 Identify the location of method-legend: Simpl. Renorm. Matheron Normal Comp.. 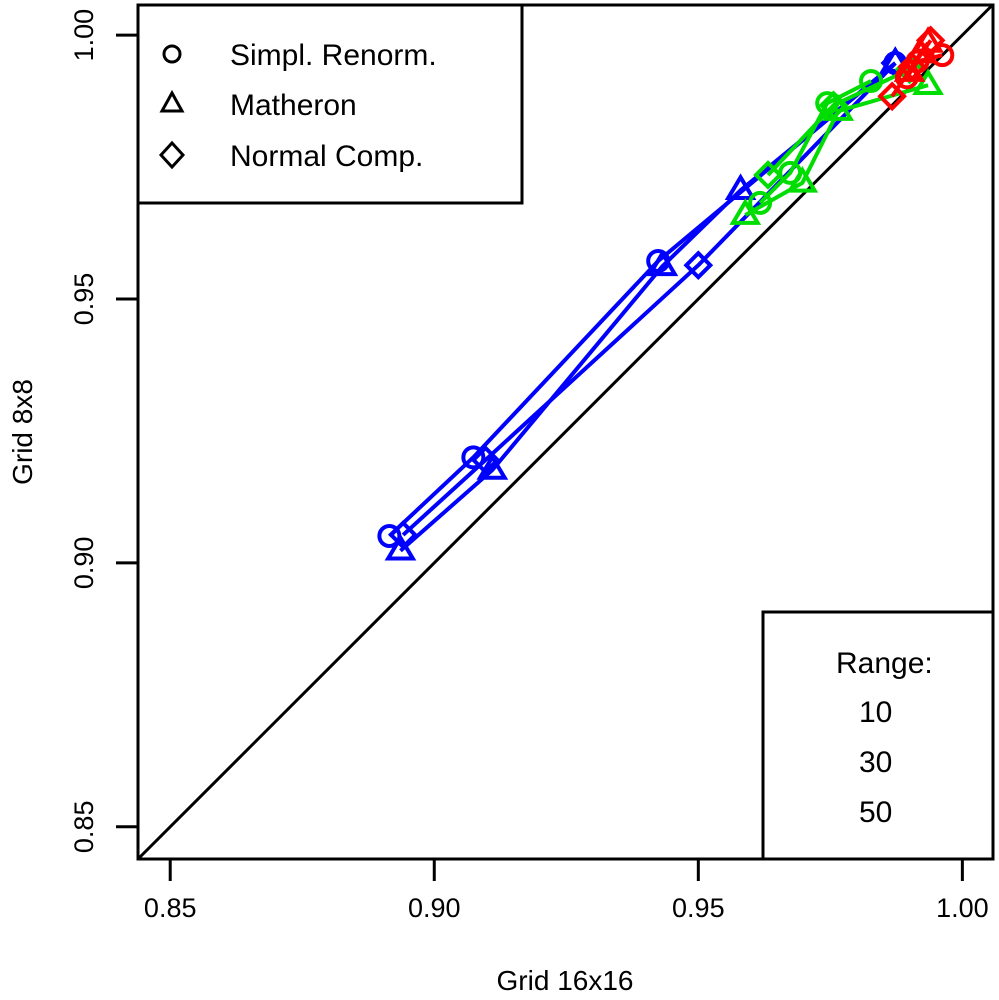
(330, 104).